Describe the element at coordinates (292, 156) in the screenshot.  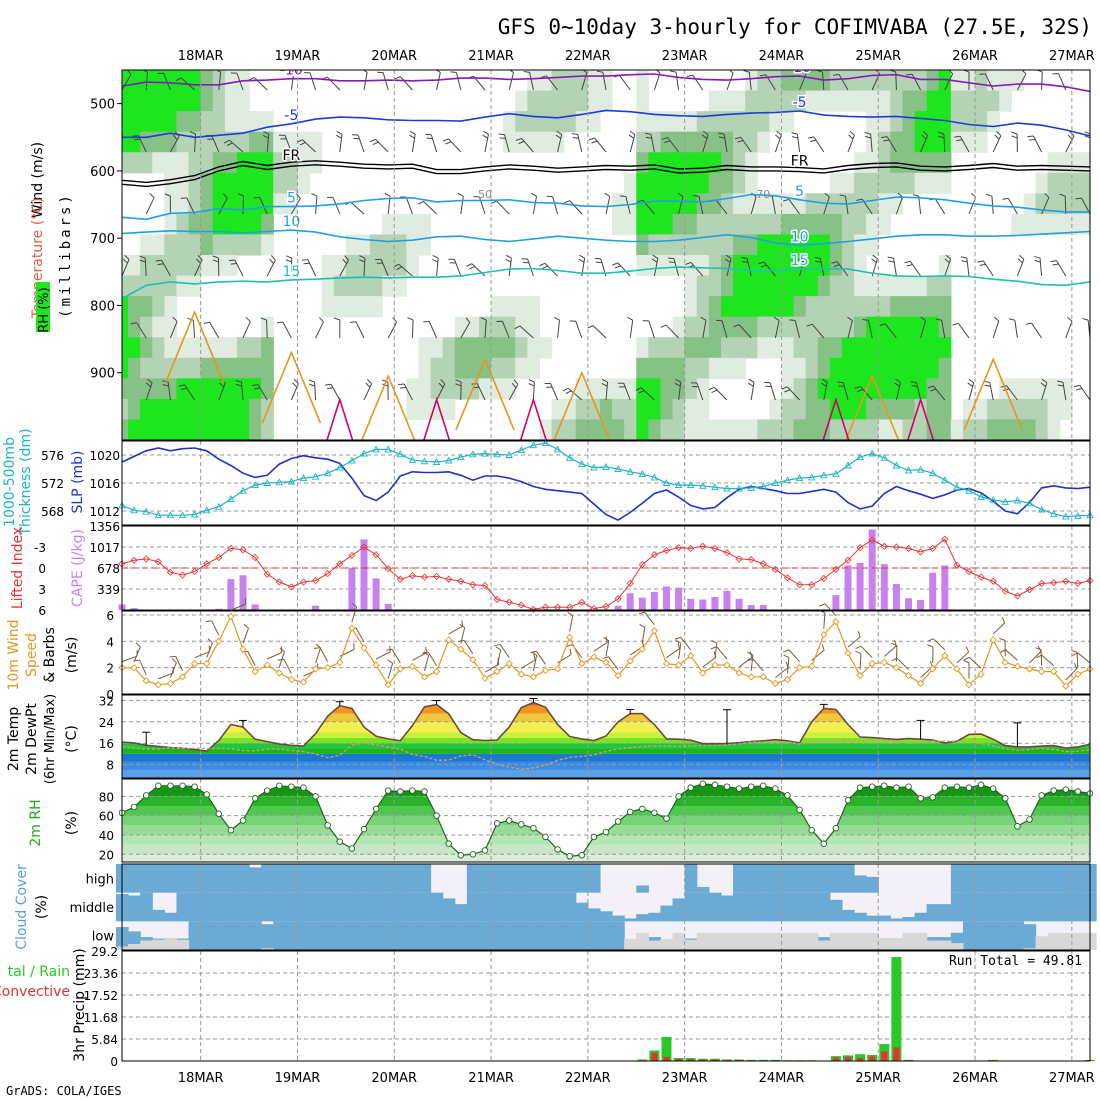
I see `isotherm-label: FR` at that location.